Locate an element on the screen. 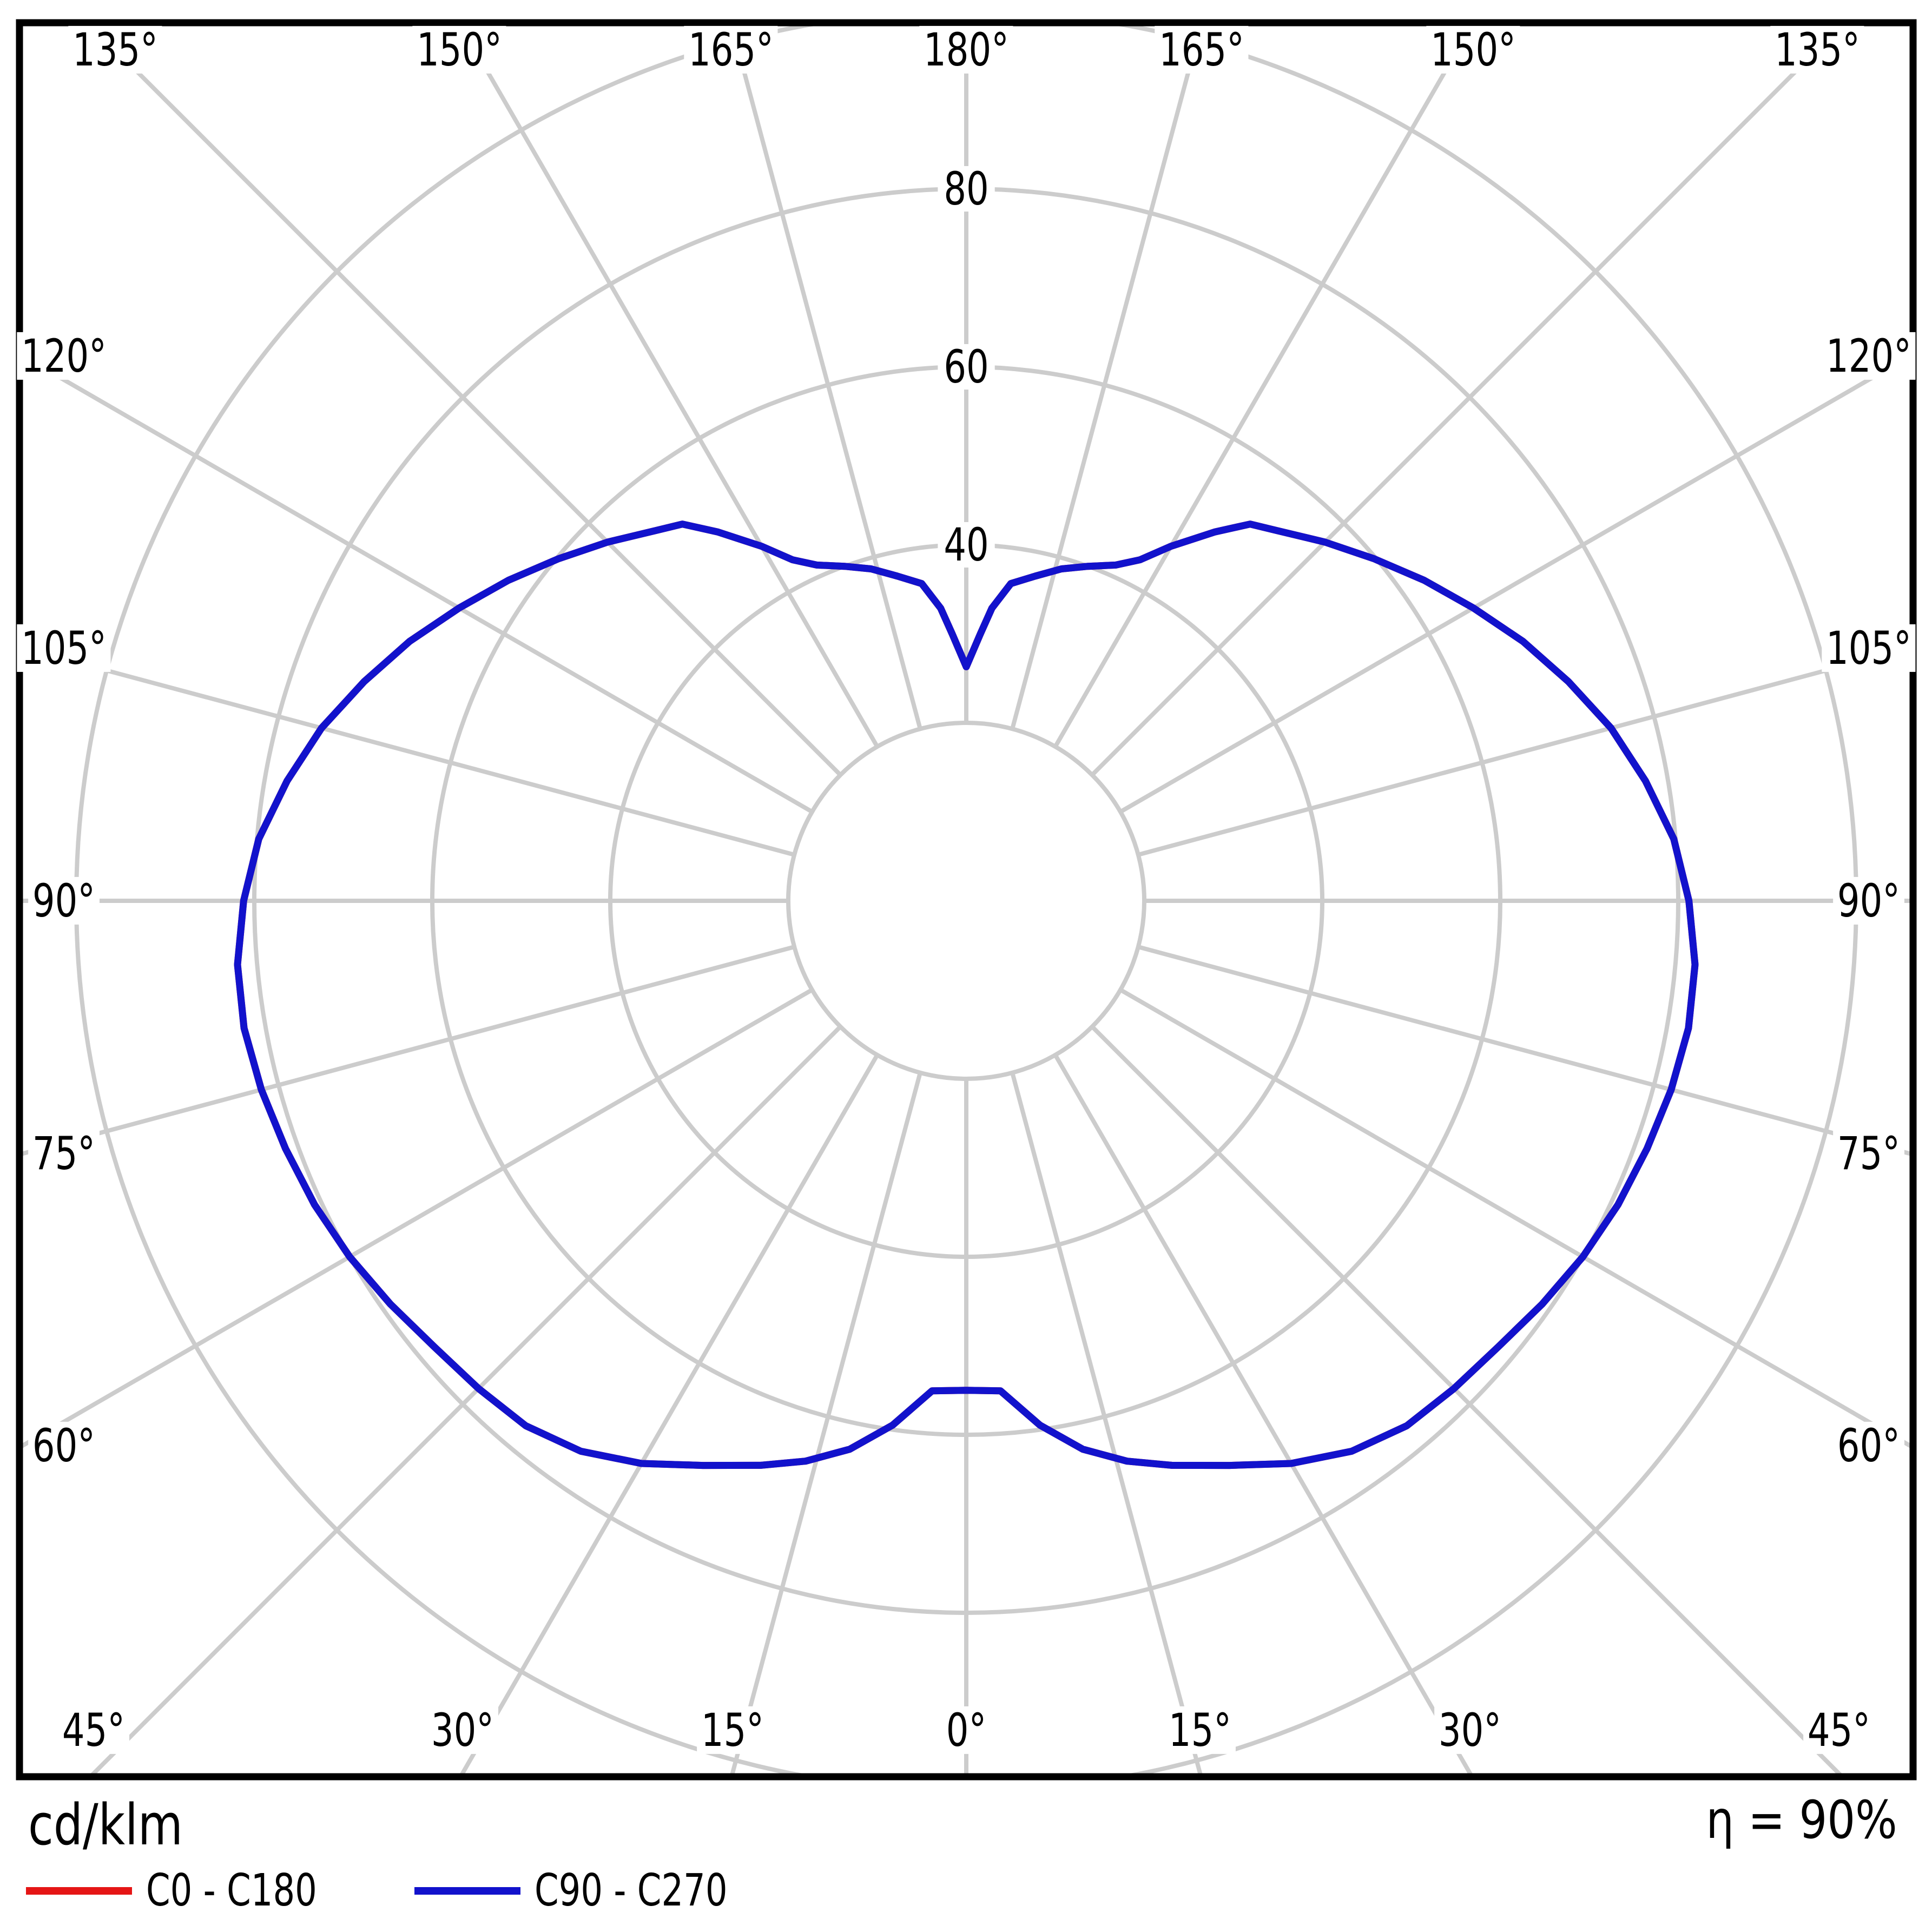 The width and height of the screenshot is (1932, 1932). angle-label-top-5: 150° is located at coordinates (1473, 50).